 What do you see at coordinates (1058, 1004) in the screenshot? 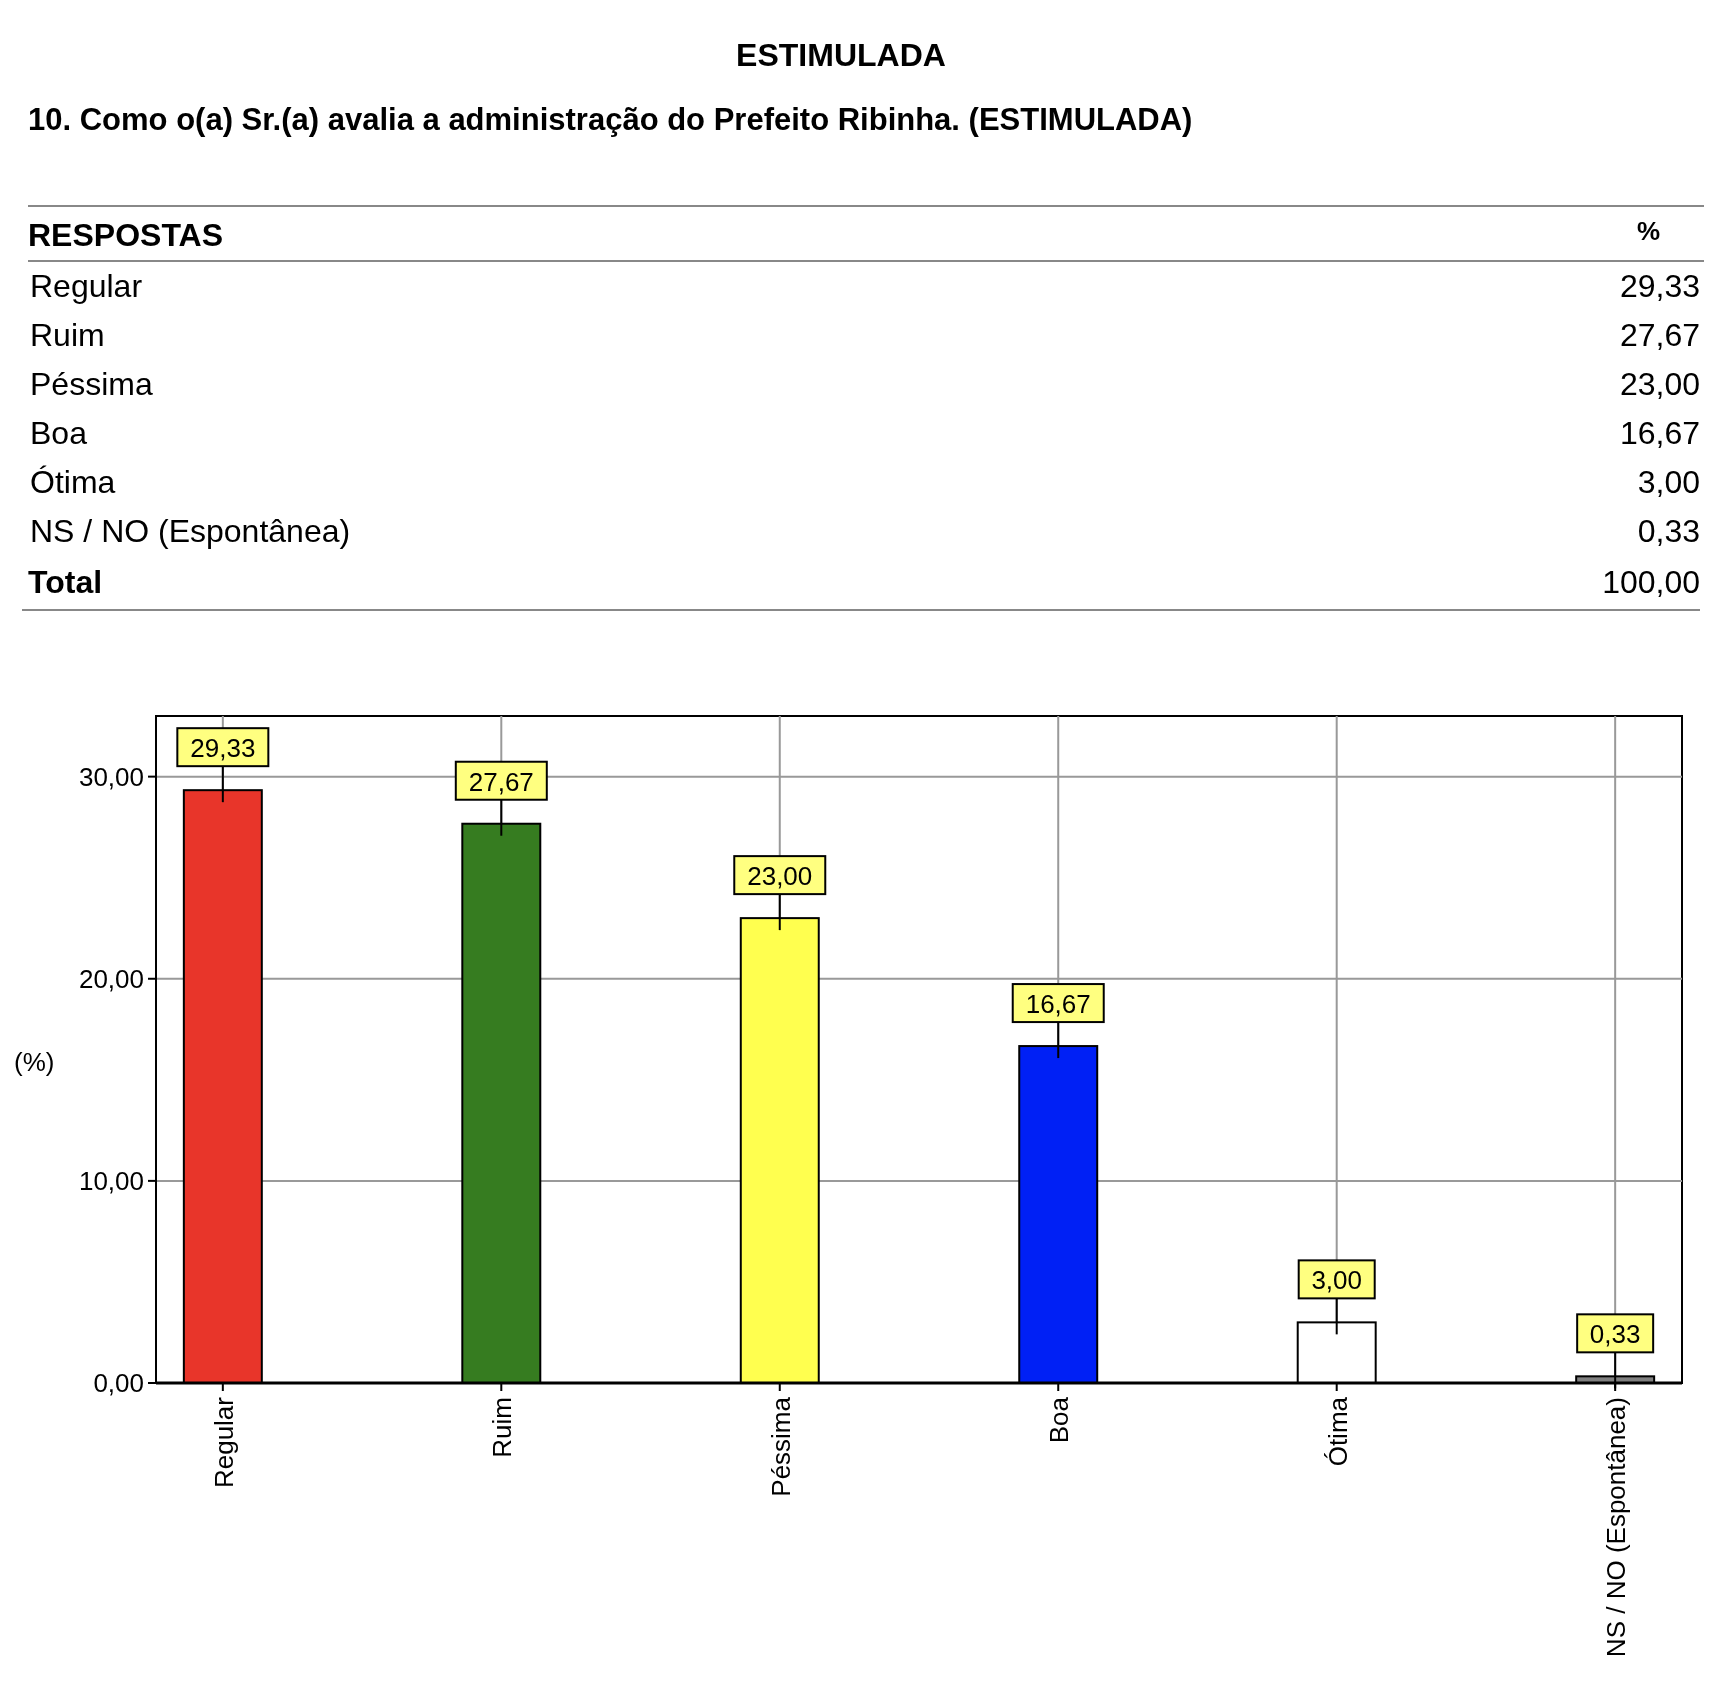
I see `data-label: 16,67` at bounding box center [1058, 1004].